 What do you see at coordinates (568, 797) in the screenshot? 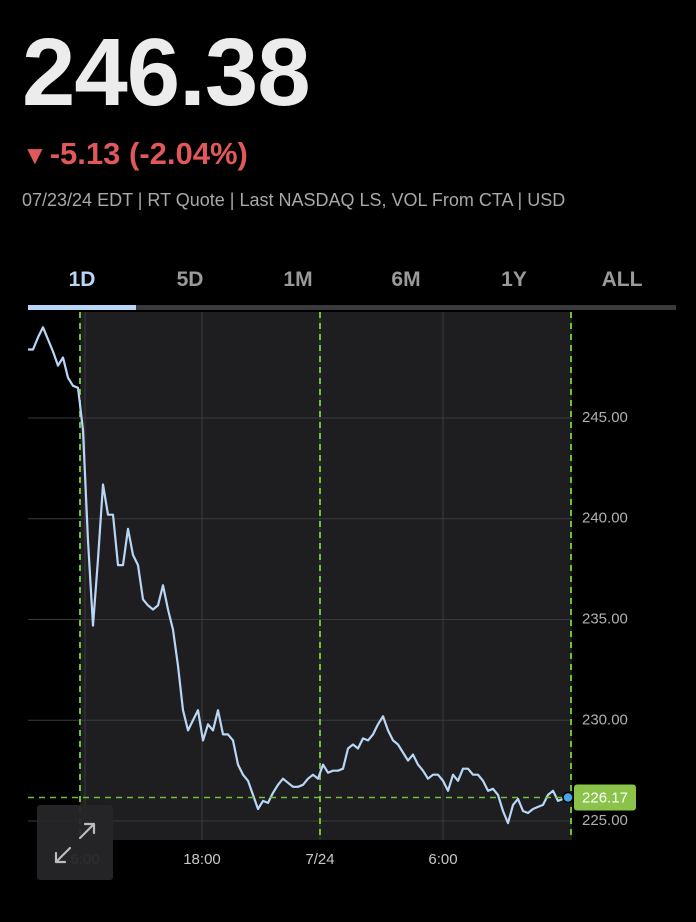
I see `last-price-dot` at bounding box center [568, 797].